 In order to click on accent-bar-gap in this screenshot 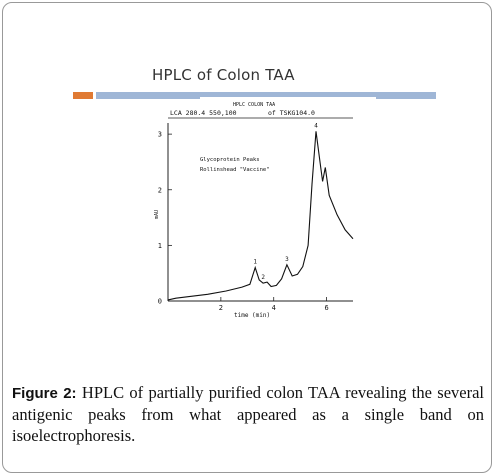, I will do `click(288, 98)`.